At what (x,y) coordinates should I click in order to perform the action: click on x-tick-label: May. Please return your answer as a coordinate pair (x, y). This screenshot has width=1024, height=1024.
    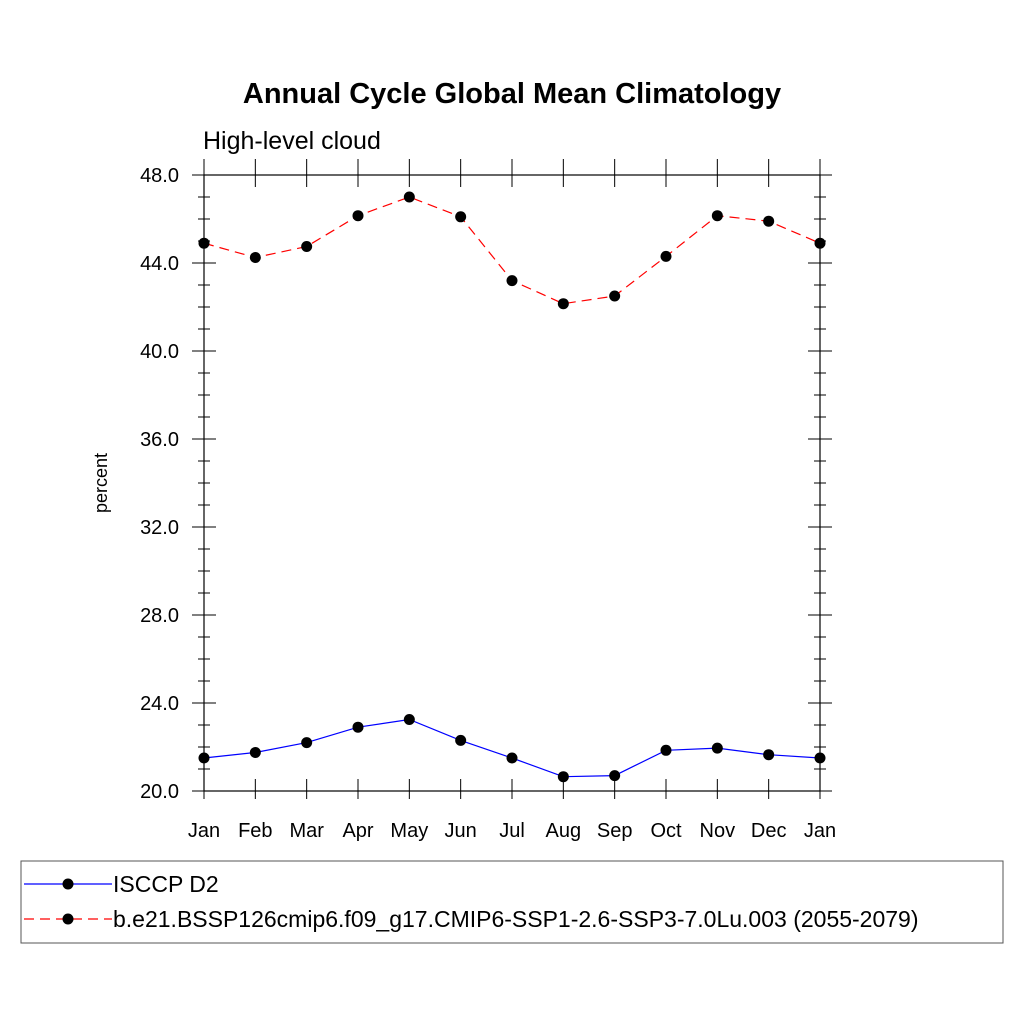
    Looking at the image, I should click on (409, 831).